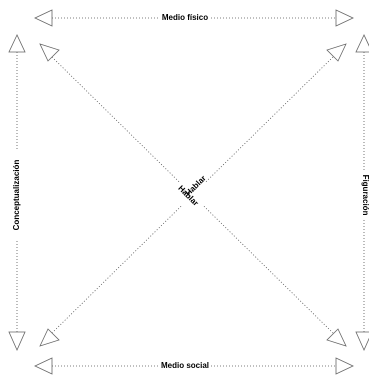 The image size is (369, 375). I want to click on bottom-arrow, so click(194, 366).